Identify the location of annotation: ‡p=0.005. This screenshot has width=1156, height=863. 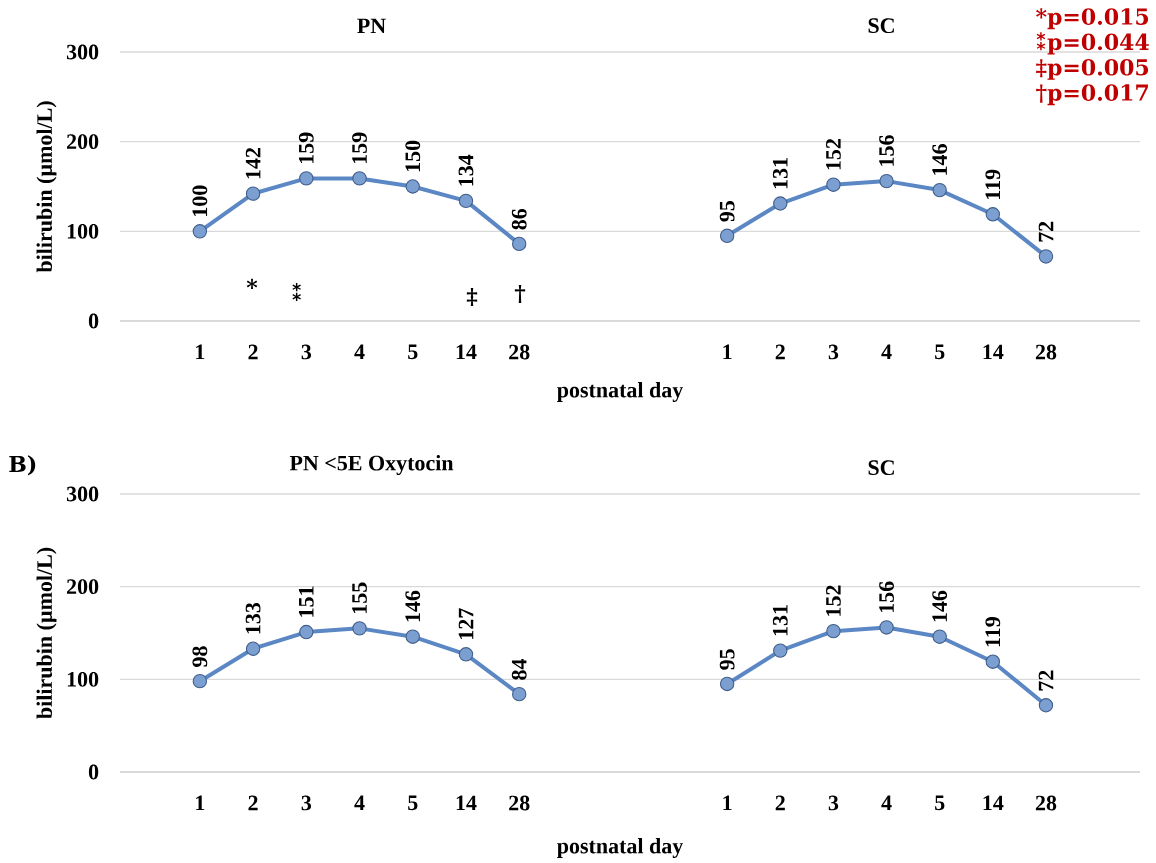
(1092, 69).